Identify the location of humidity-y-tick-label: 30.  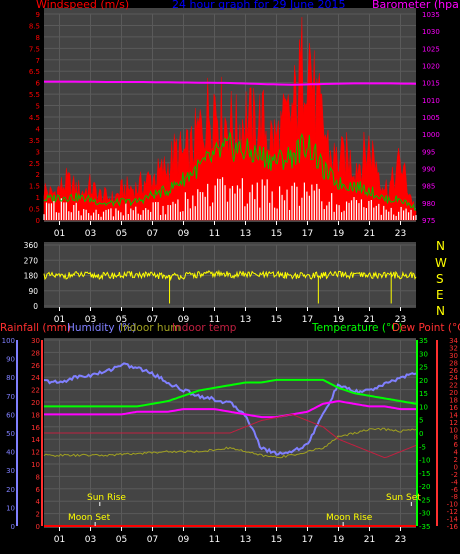
(10, 471).